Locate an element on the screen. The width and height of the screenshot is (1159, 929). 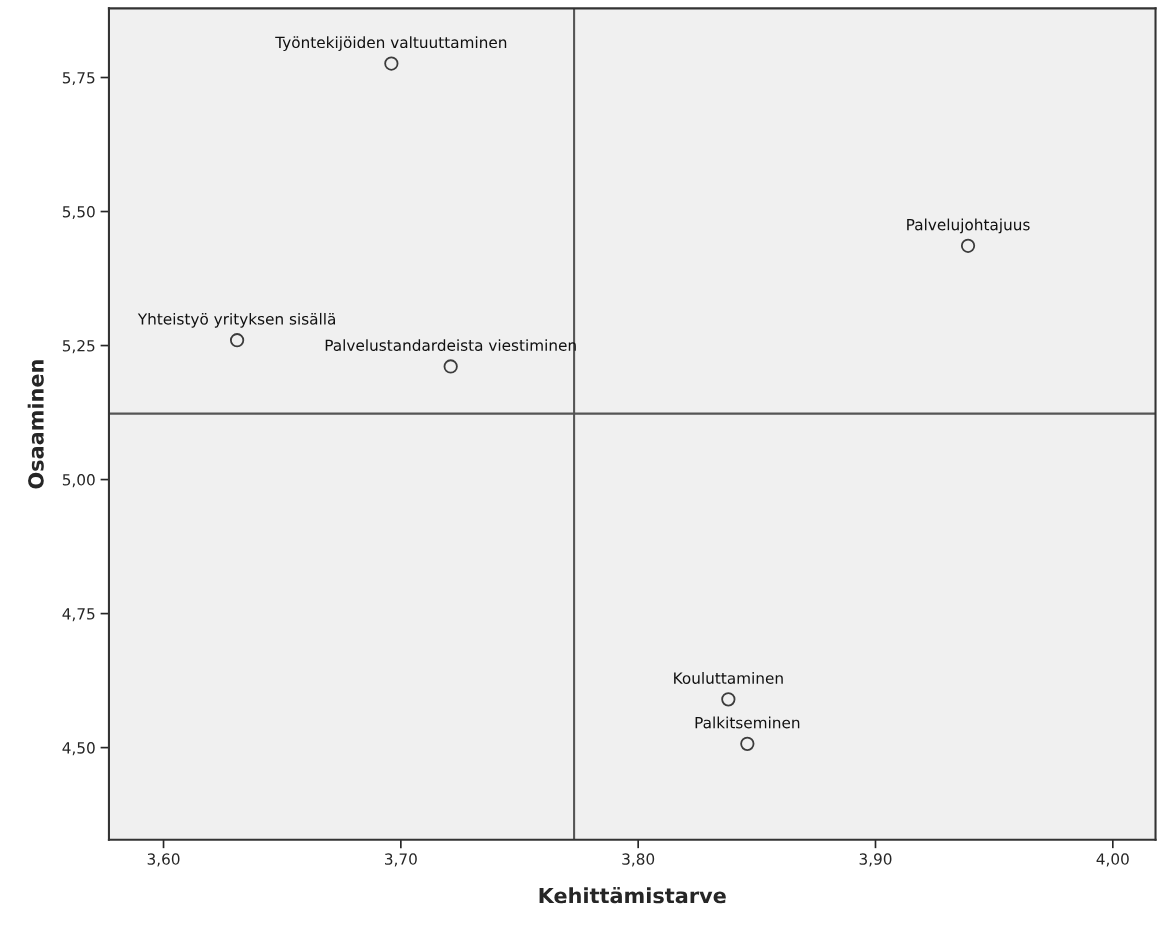
y-tick-label: 4,75 is located at coordinates (78, 615).